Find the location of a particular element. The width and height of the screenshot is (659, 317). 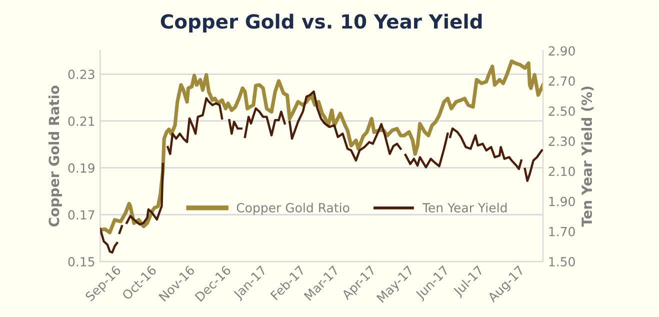

y2-tick-label: 2.50 is located at coordinates (561, 111).